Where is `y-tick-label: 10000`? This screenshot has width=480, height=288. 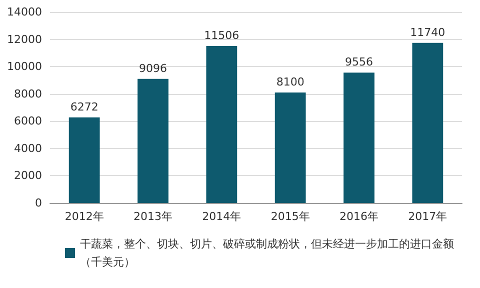
y-tick-label: 10000 is located at coordinates (24, 67).